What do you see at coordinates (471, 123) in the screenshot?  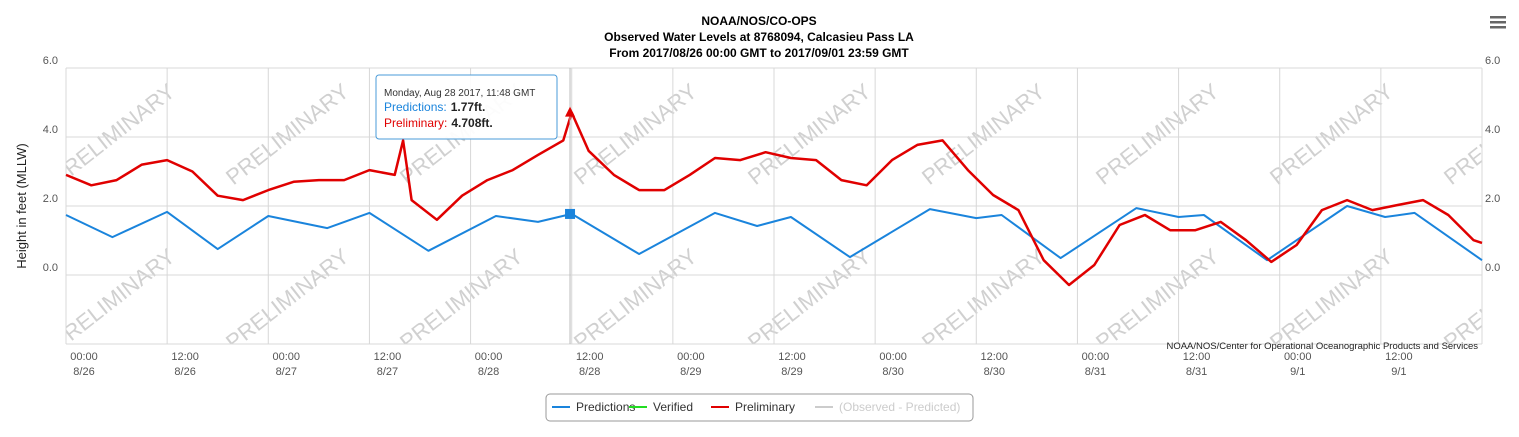 I see `tooltip-value: 4.708ft.` at bounding box center [471, 123].